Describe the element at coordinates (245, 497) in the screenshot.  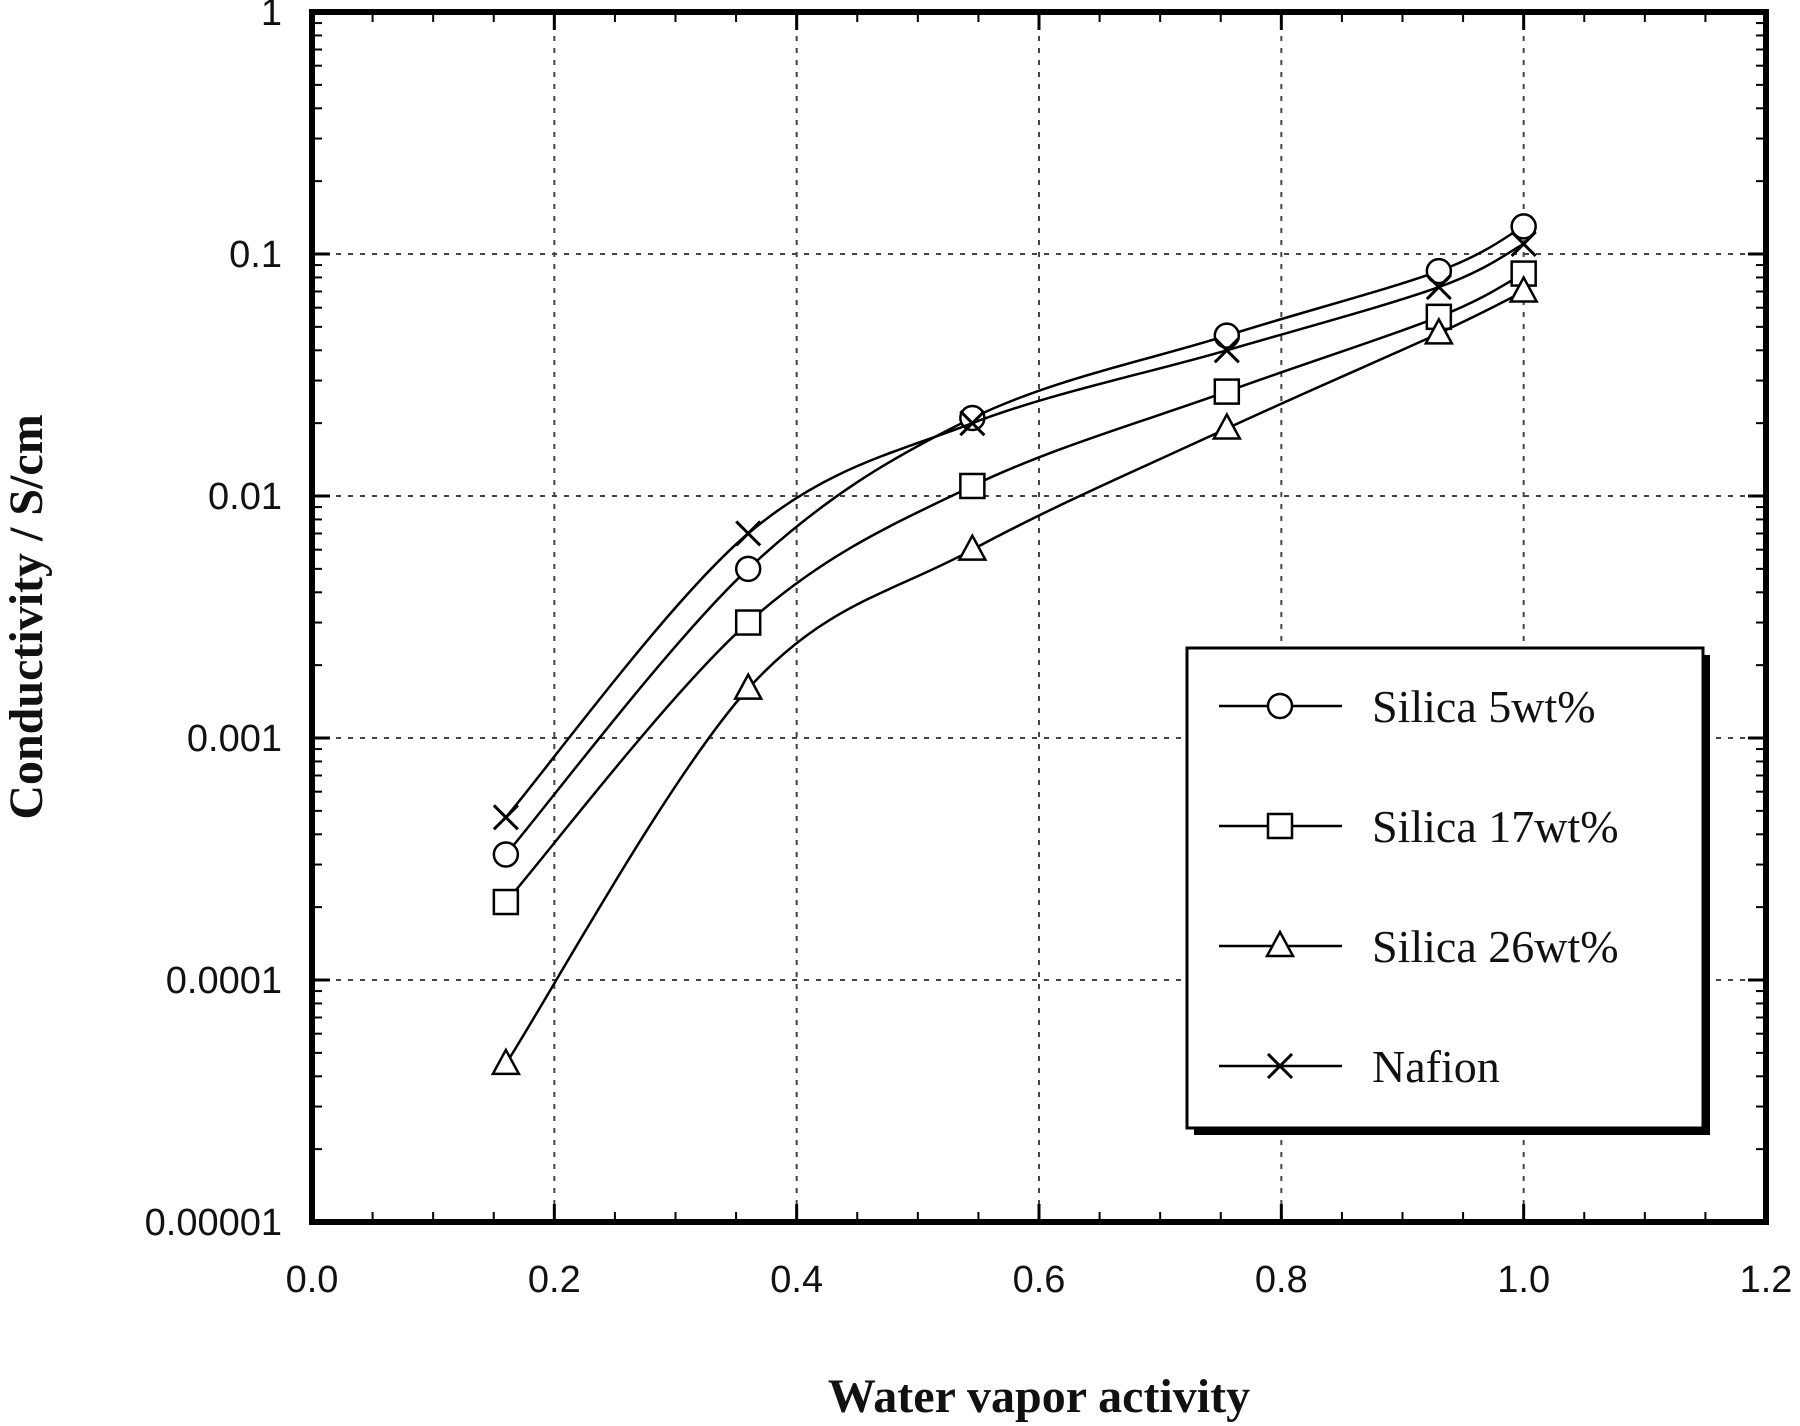
I see `y-tick-label: 0.01` at that location.